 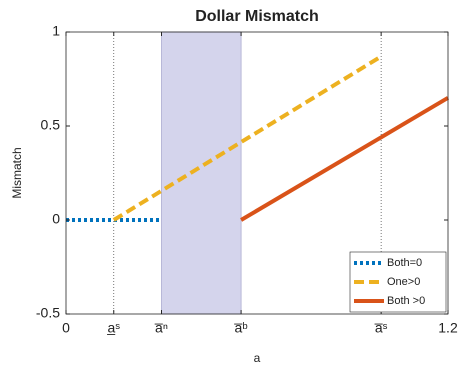 What do you see at coordinates (201, 173) in the screenshot?
I see `shaded-region` at bounding box center [201, 173].